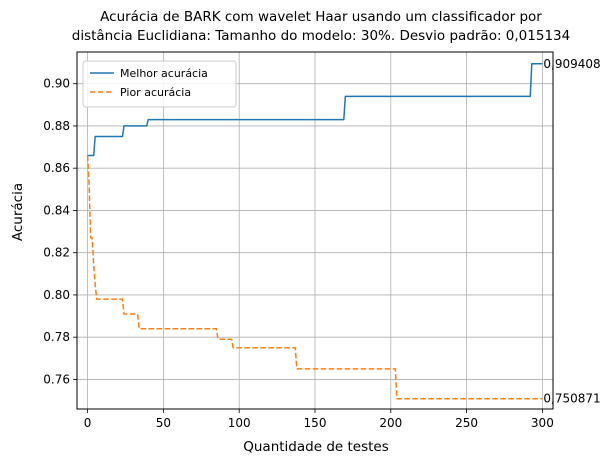  I want to click on y-tick-label: 0.88, so click(56, 126).